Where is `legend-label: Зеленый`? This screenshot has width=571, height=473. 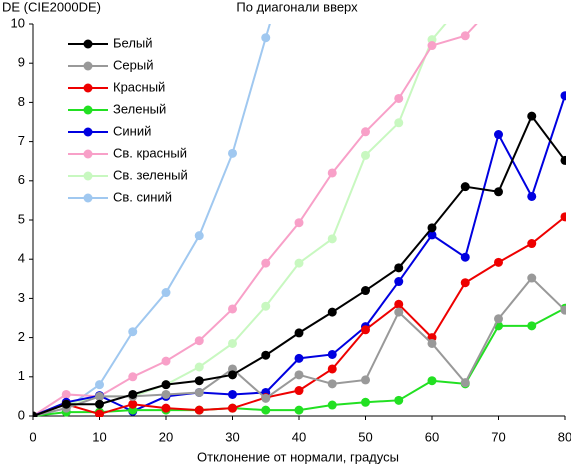 legend-label: Зеленый is located at coordinates (139, 108).